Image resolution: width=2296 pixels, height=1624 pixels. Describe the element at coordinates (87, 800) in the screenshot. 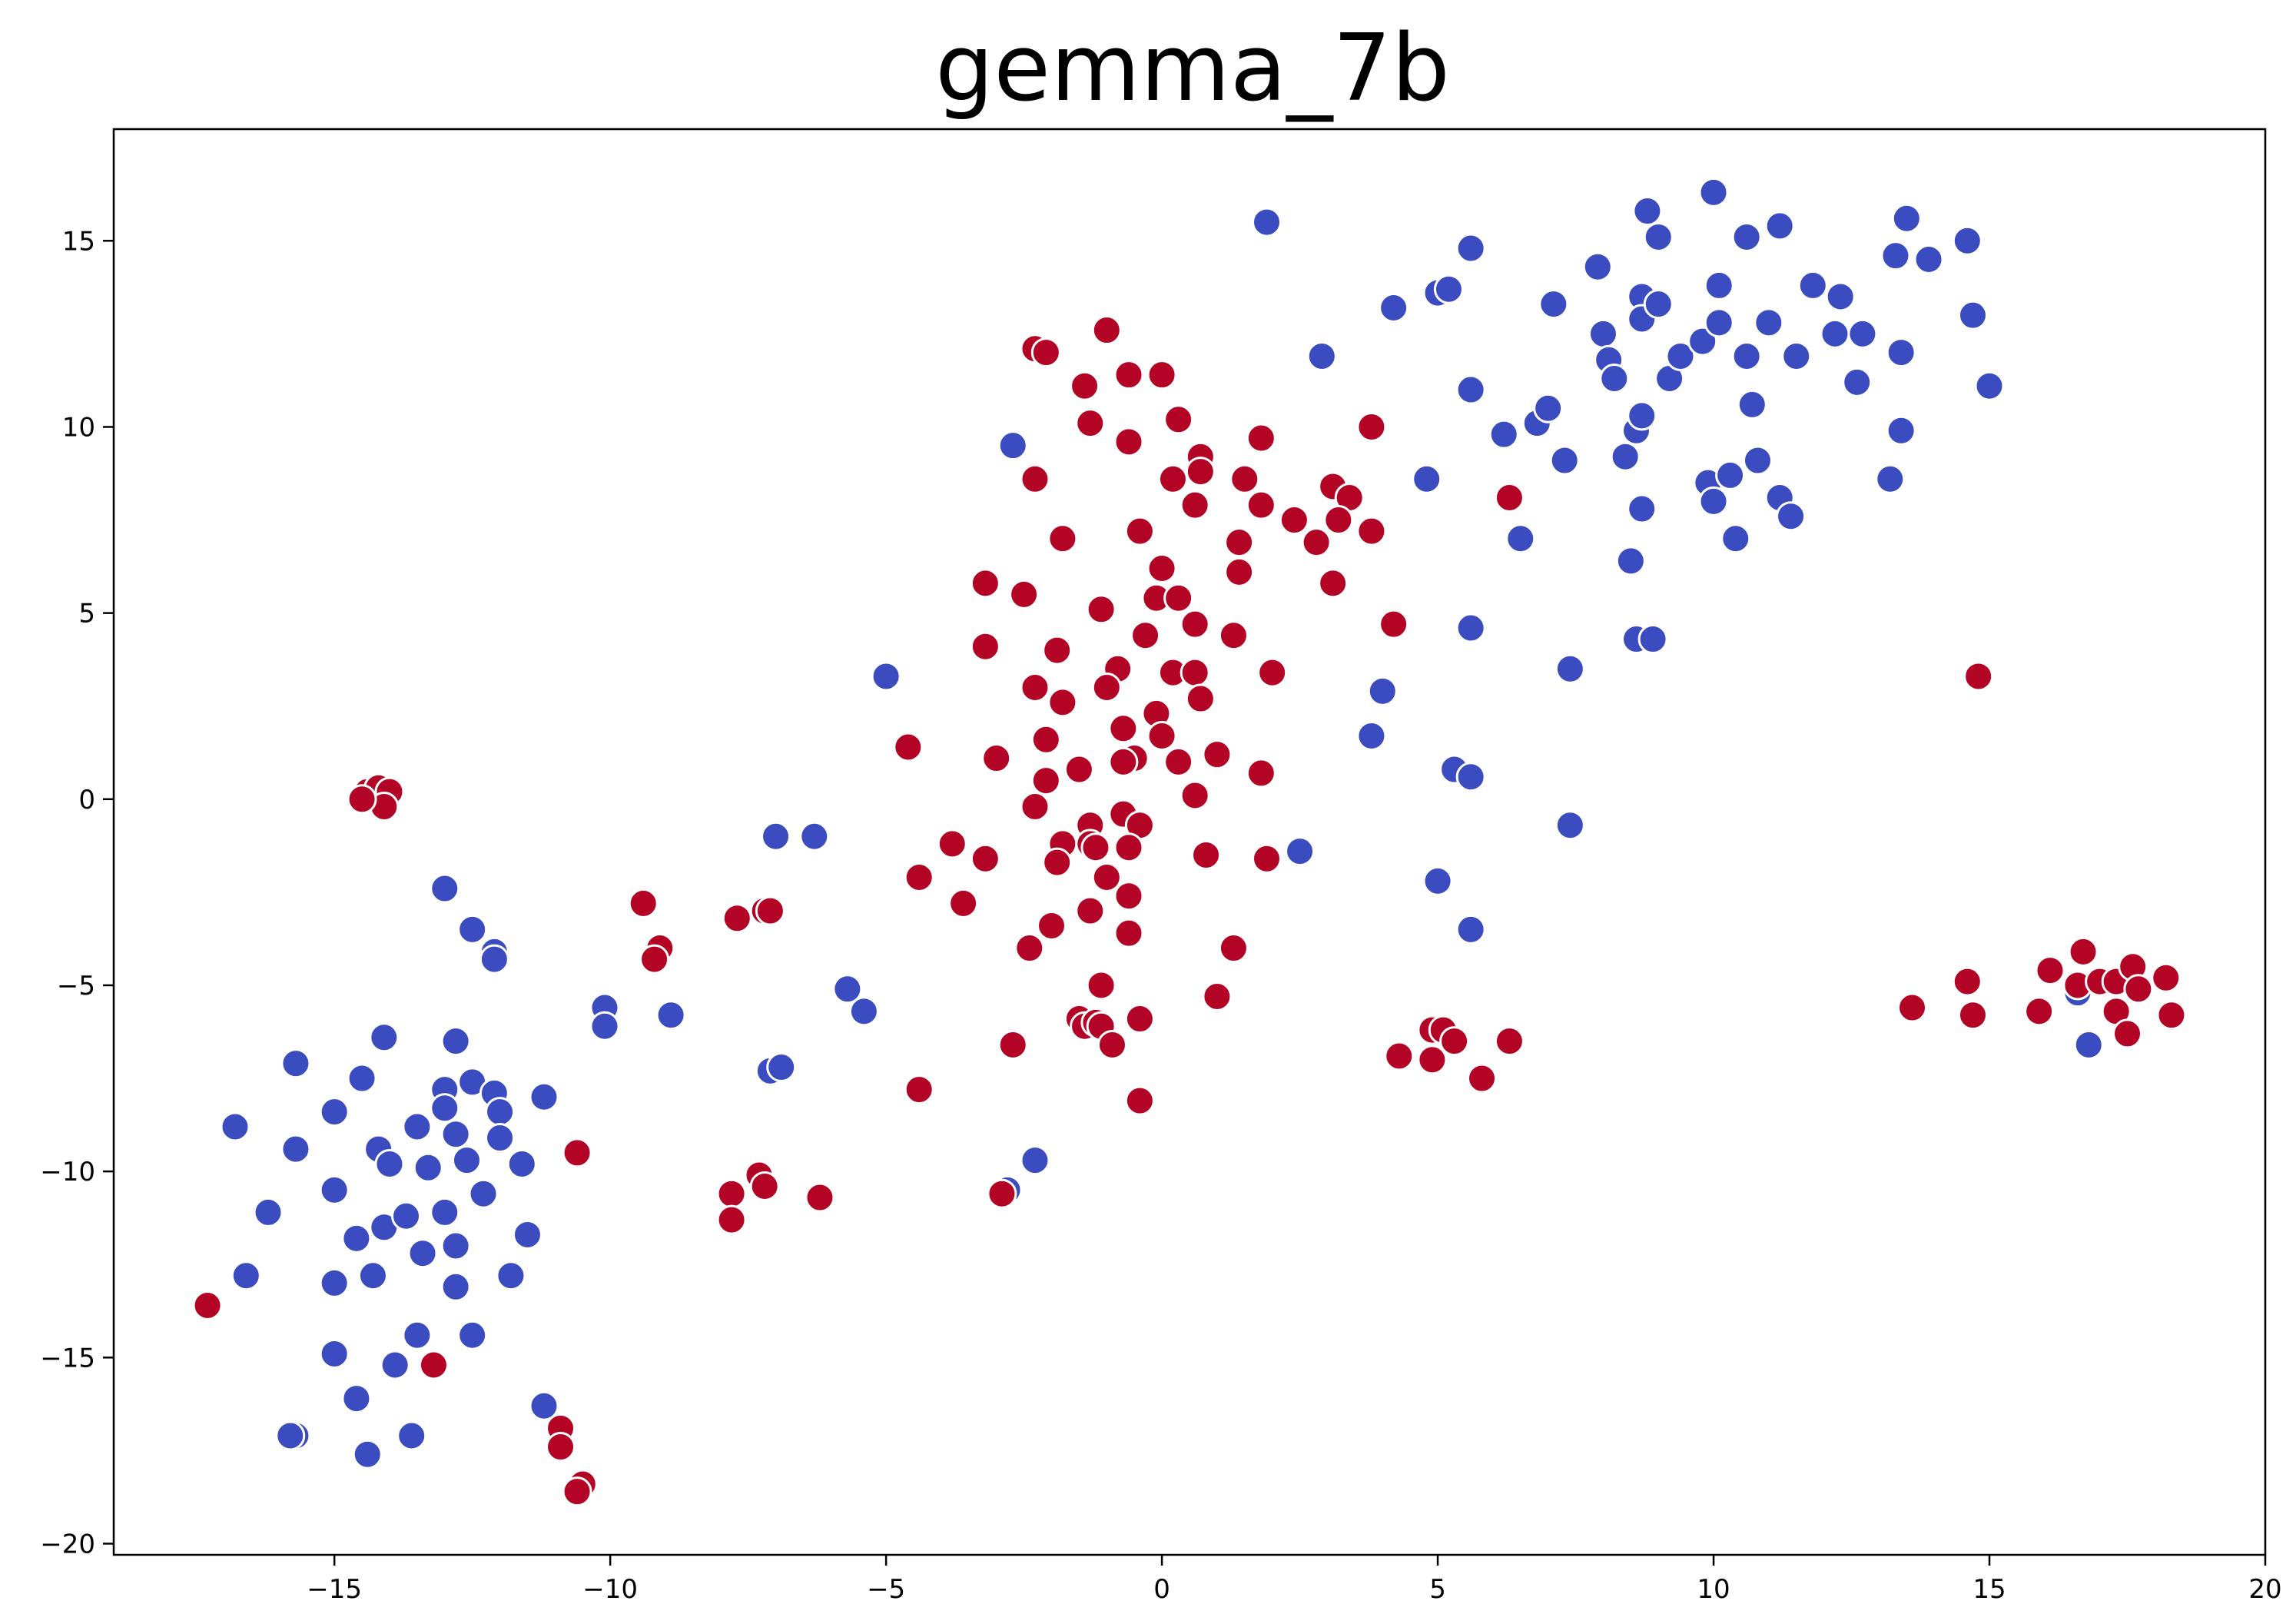

I see `y-tick-label: 0` at that location.